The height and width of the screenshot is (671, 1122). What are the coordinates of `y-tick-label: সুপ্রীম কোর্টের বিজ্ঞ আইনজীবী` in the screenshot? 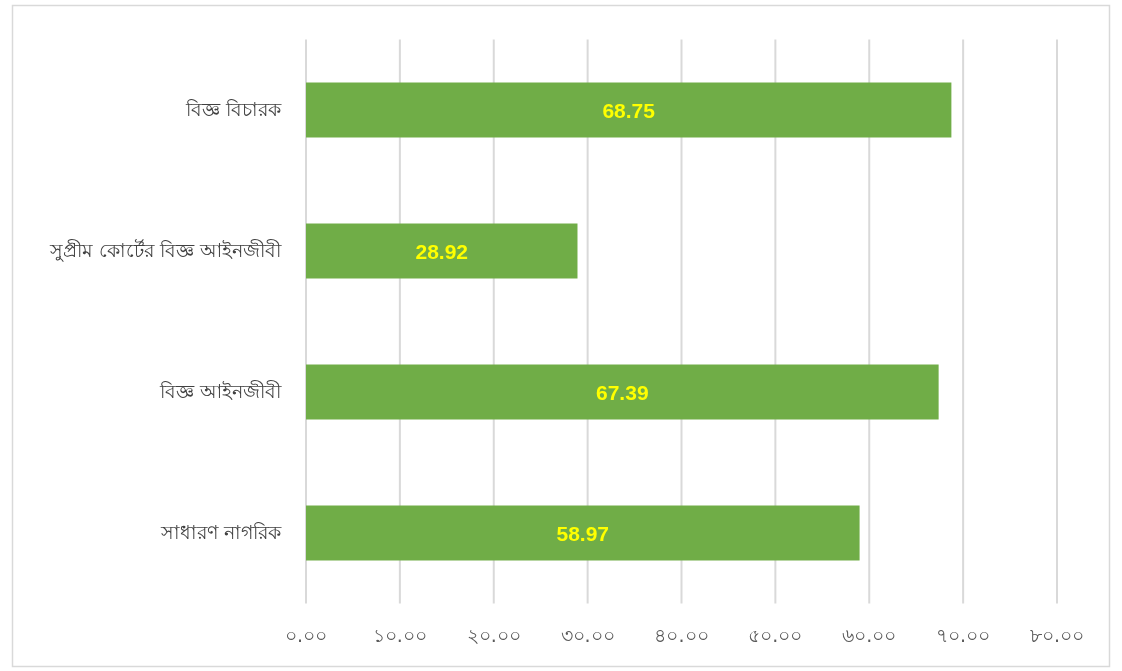 It's located at (165, 250).